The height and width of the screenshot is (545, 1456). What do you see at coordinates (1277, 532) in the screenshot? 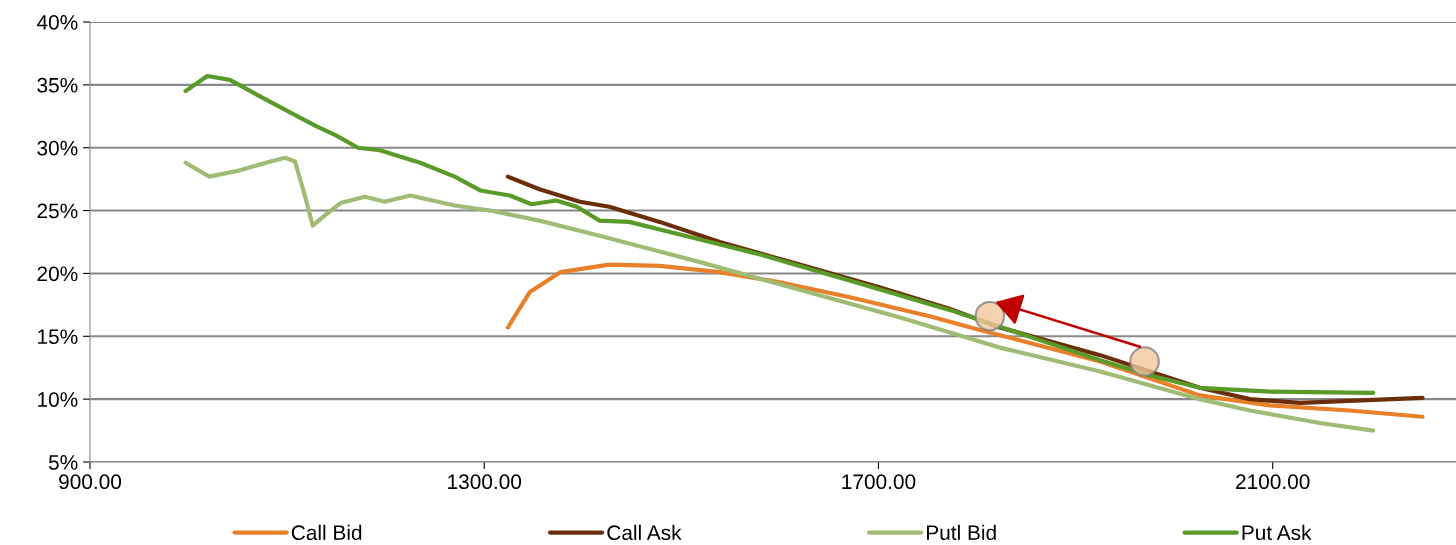
I see `legend-label: Put Ask` at bounding box center [1277, 532].